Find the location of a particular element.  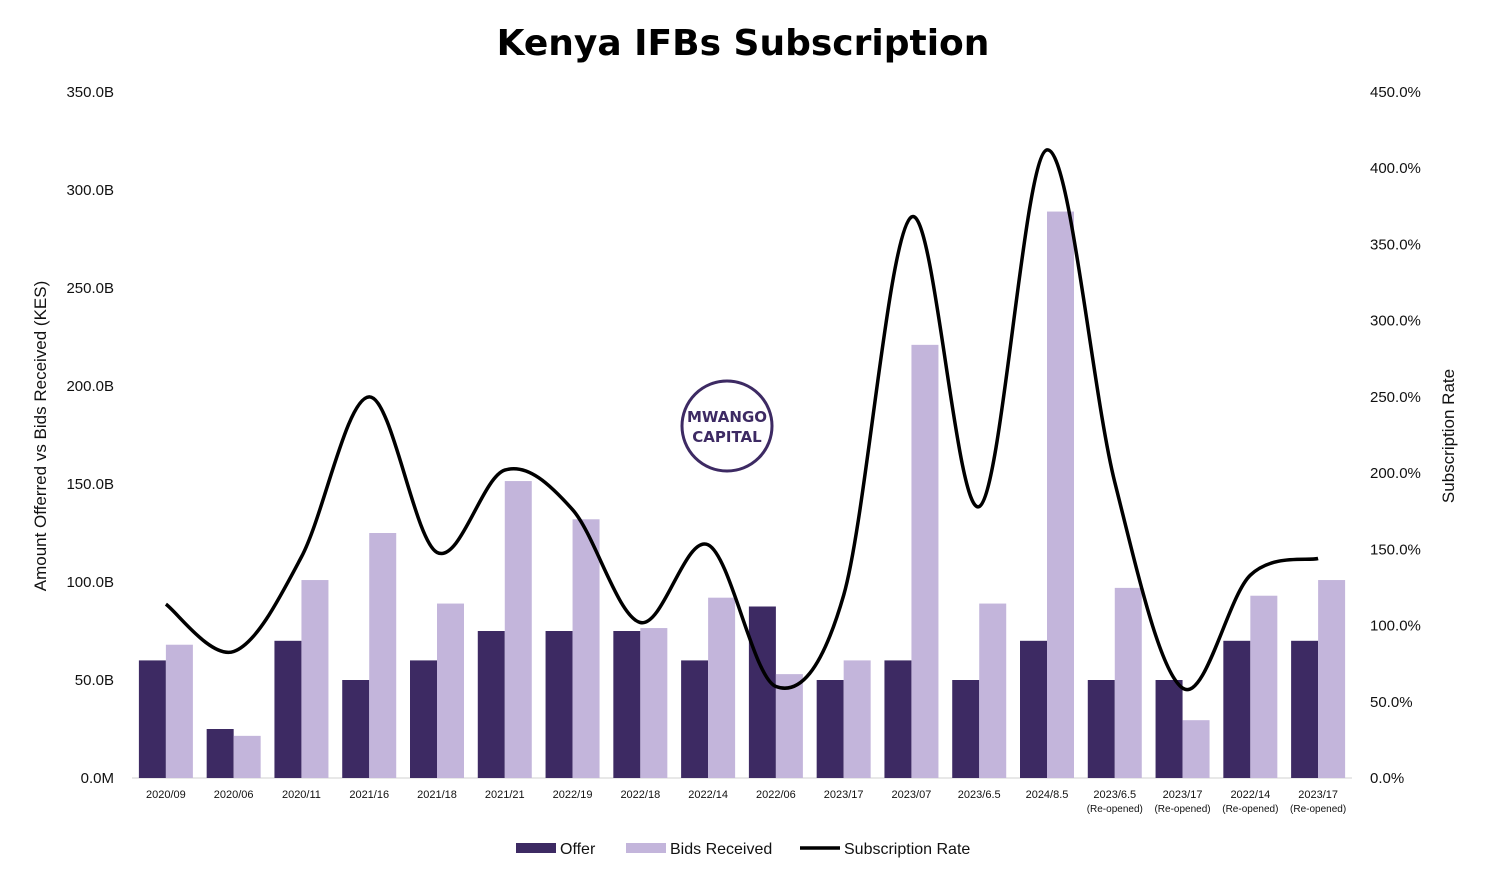

x-tick-label: 2023/07 is located at coordinates (912, 795).